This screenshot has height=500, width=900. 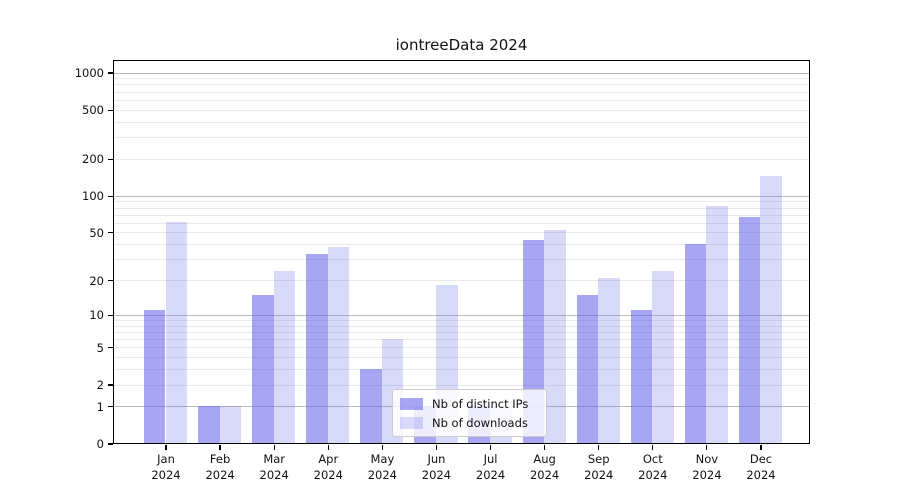 I want to click on legend-item-distinct-ips: Nb of distinct IPs, so click(x=469, y=404).